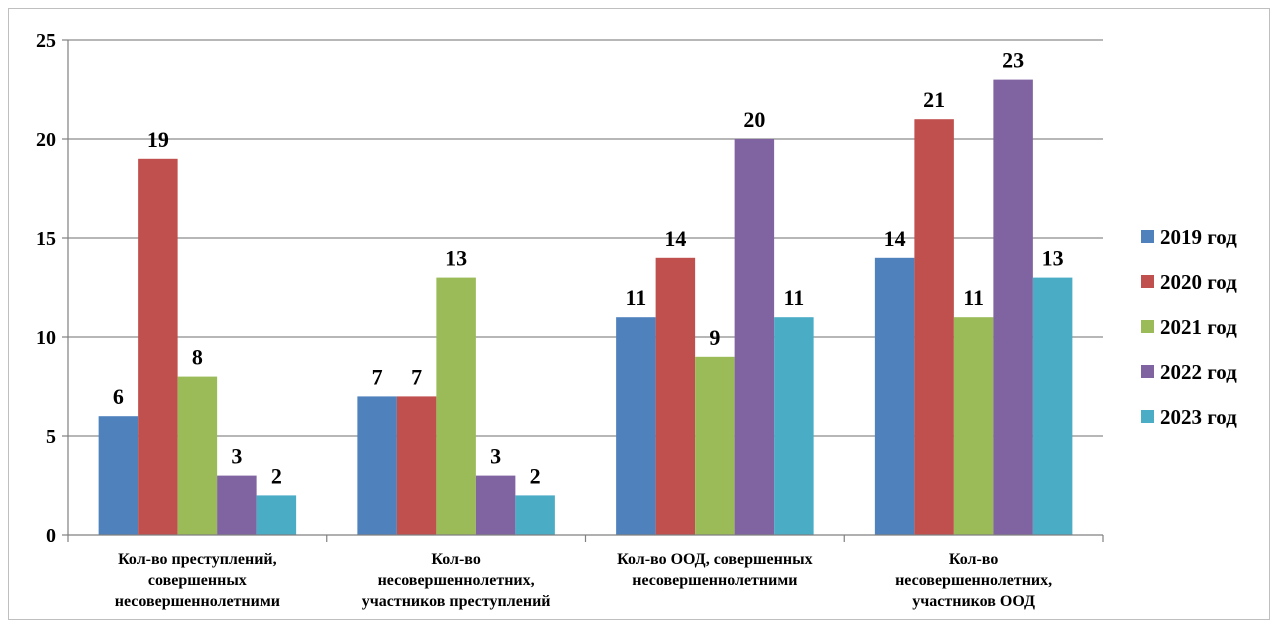  Describe the element at coordinates (675, 396) in the screenshot. I see `bar-2020-год-cat3` at that location.